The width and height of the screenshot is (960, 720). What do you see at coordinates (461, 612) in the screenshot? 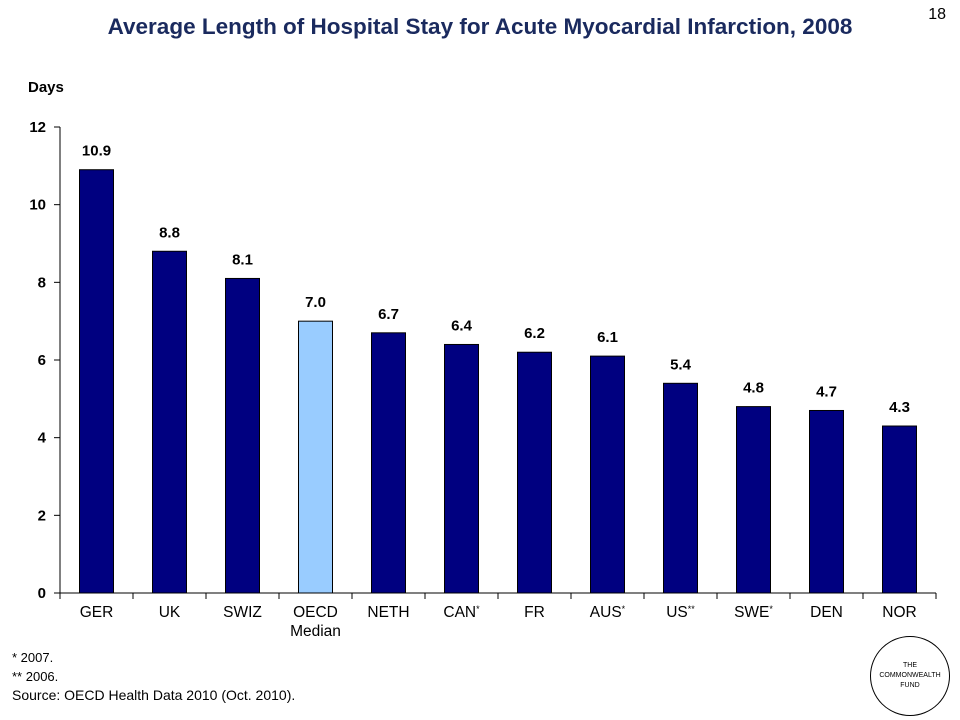
I see `category-label: CAN*` at bounding box center [461, 612].